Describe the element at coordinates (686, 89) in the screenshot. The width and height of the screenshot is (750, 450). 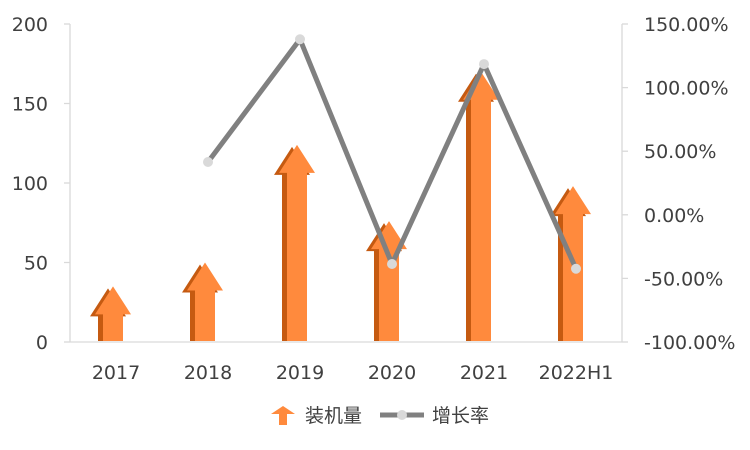
I see `right-tick-label: 100.00%` at that location.